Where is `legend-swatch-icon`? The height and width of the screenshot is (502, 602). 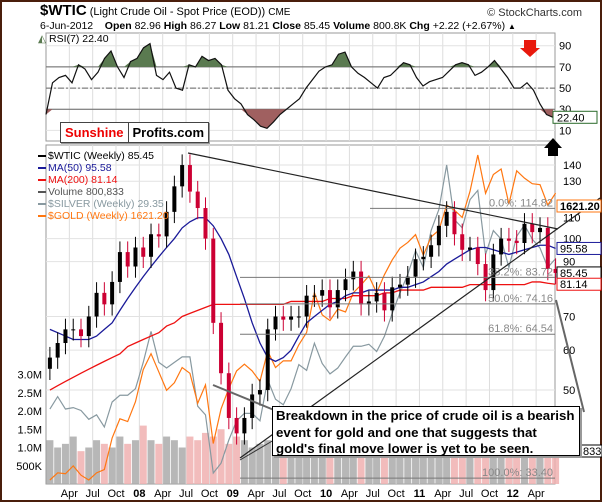 legend-swatch-icon is located at coordinates (42, 204).